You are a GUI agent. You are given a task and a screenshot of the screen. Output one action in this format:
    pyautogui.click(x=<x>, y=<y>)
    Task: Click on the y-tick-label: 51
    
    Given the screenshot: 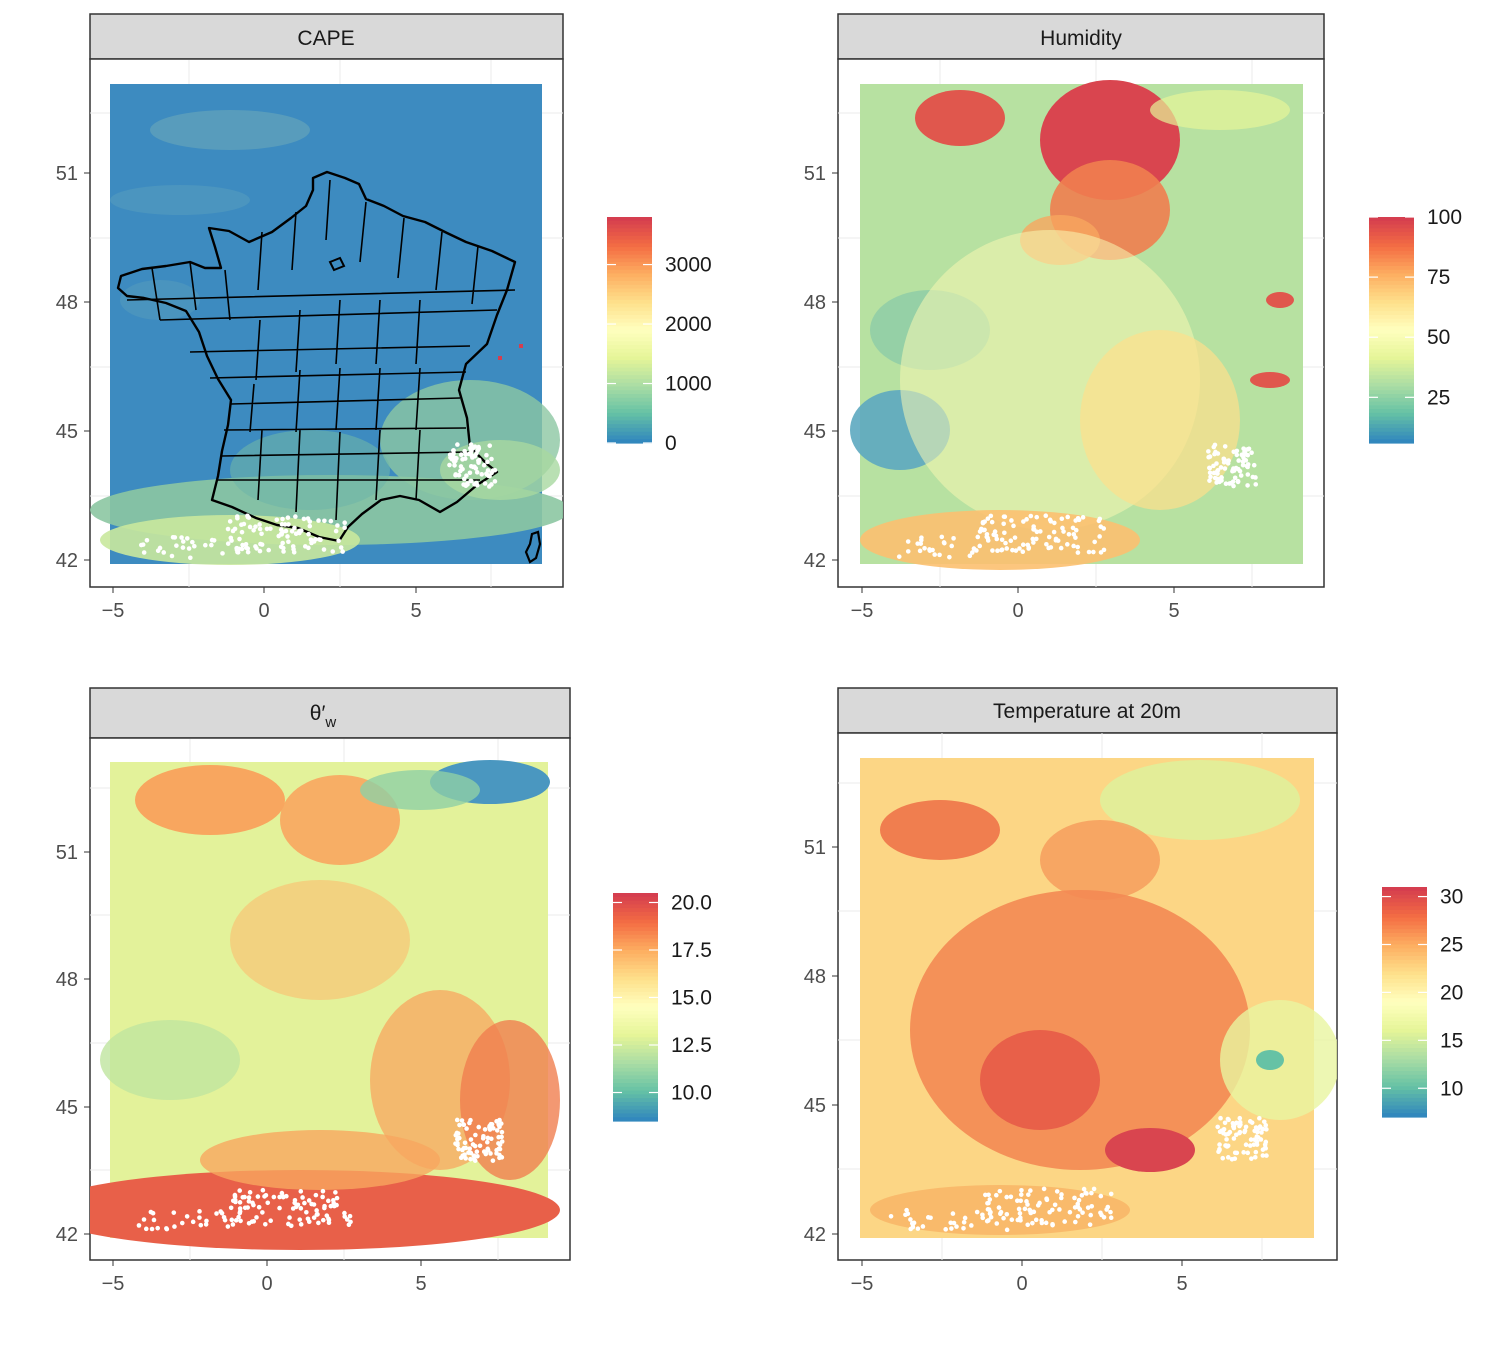 What is the action you would take?
    pyautogui.click(x=67, y=174)
    